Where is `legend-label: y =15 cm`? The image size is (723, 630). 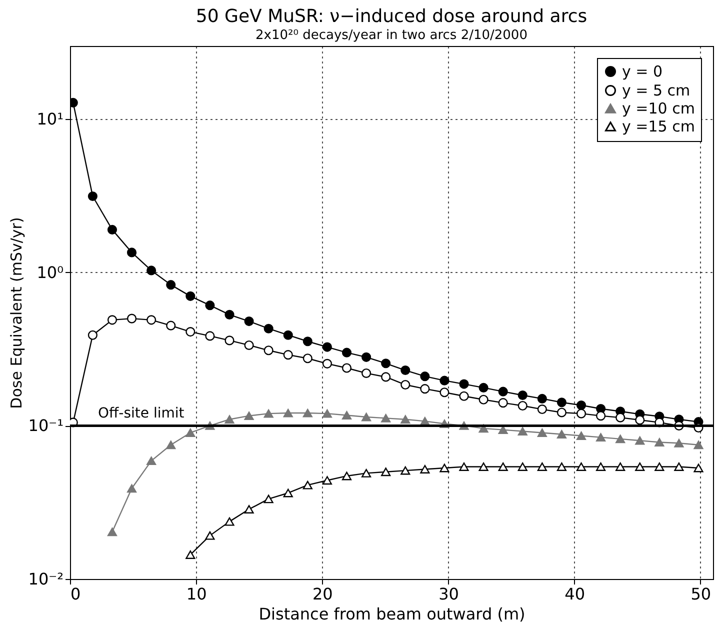
legend-label: y =15 cm is located at coordinates (658, 127).